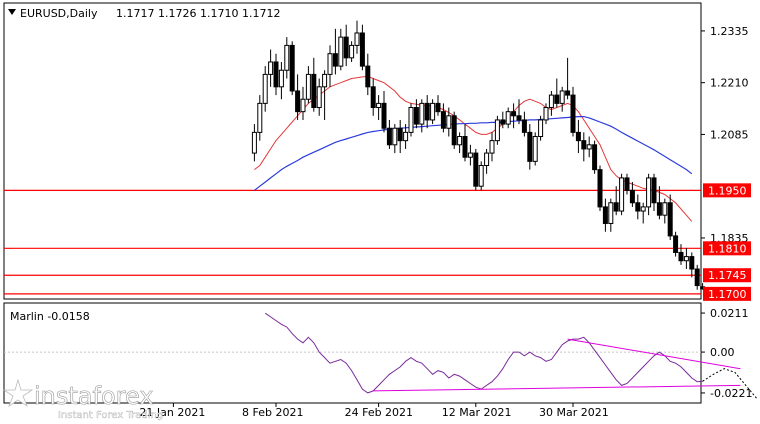  I want to click on level-label-2: 1.1745, so click(727, 275).